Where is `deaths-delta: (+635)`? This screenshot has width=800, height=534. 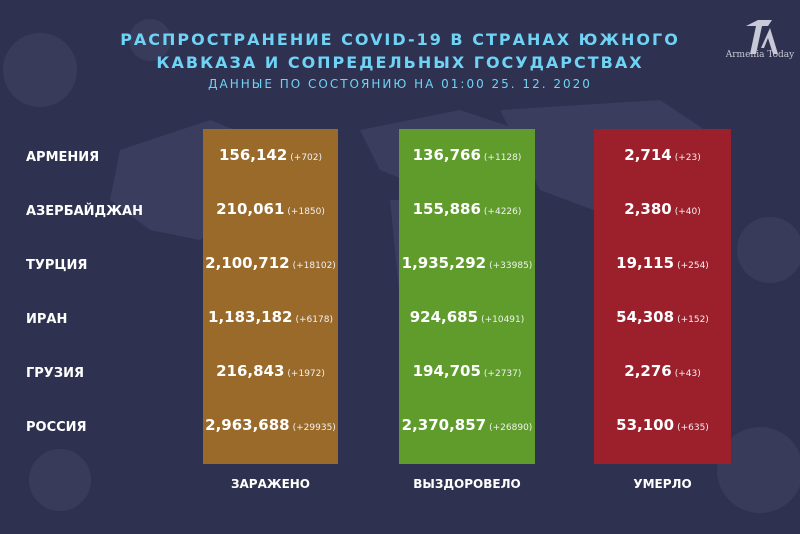
deaths-delta: (+635) is located at coordinates (693, 428).